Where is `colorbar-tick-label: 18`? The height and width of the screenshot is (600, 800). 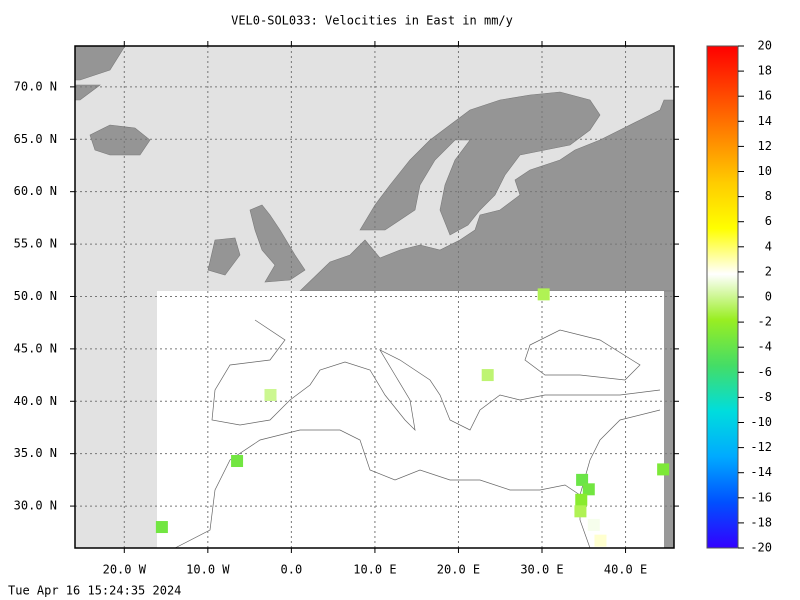
colorbar-tick-label: 18 is located at coordinates (765, 71).